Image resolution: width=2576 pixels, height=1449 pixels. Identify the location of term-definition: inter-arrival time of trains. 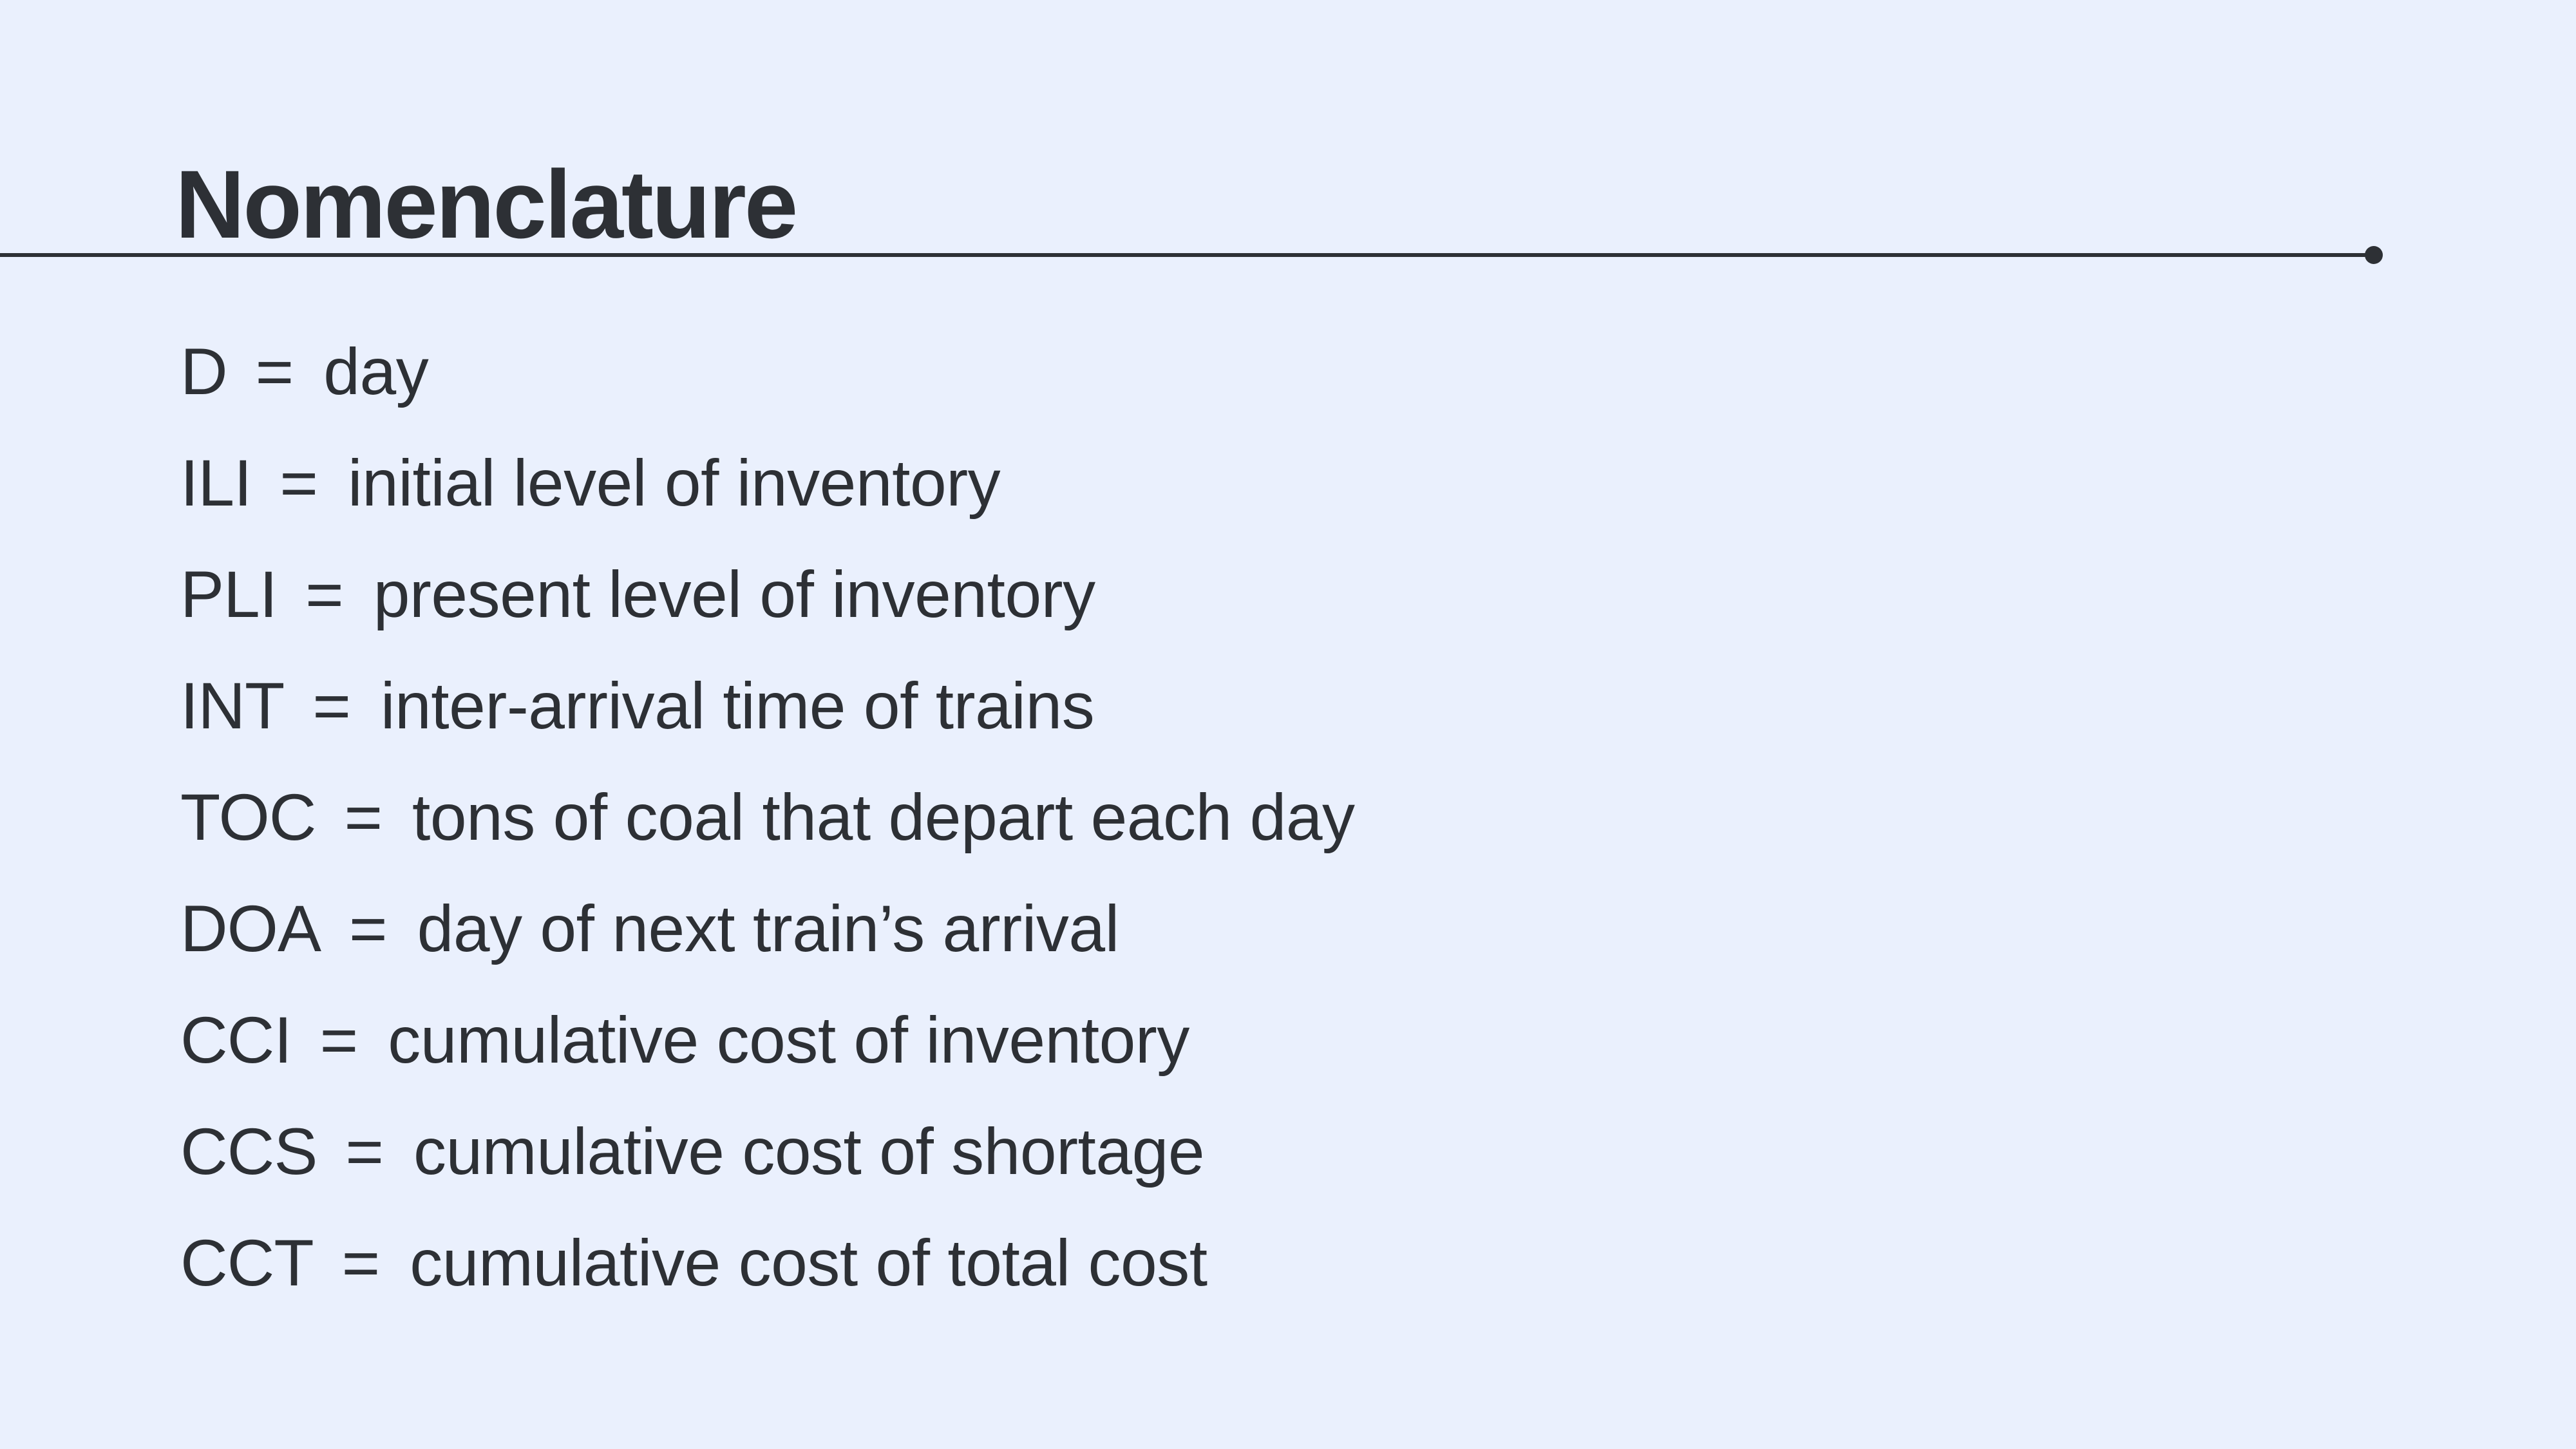
(738, 706).